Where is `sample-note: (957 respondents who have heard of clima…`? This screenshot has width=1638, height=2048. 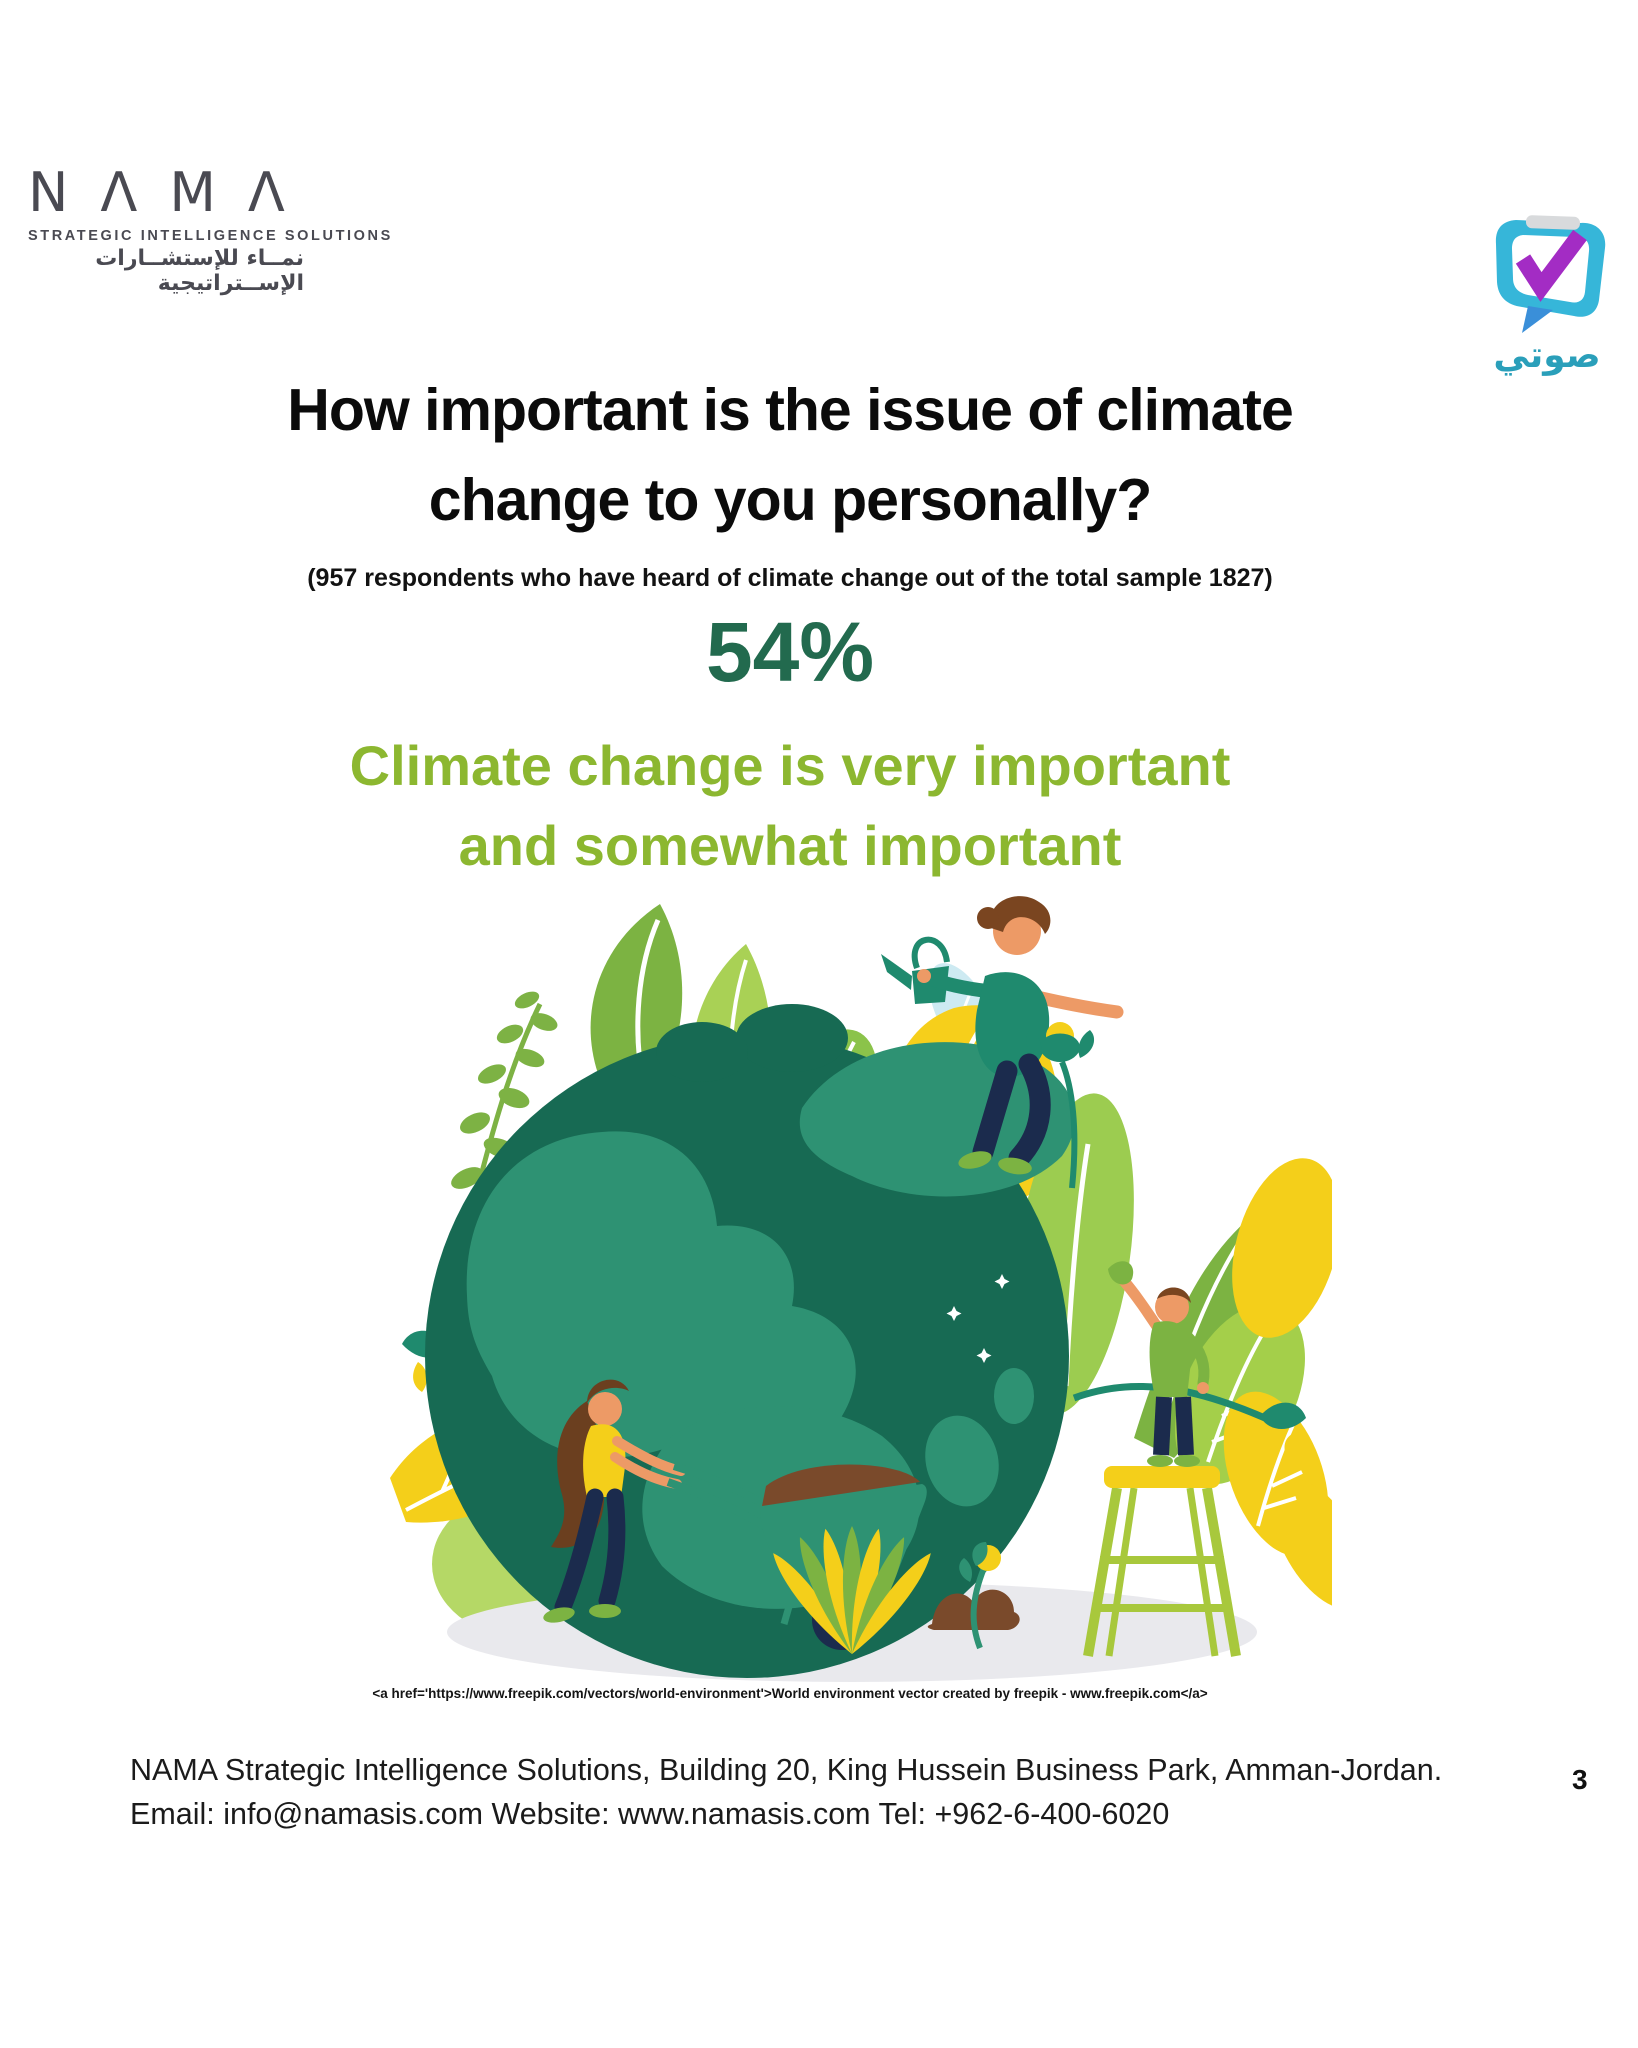
sample-note: (957 respondents who have heard of clima… is located at coordinates (790, 578).